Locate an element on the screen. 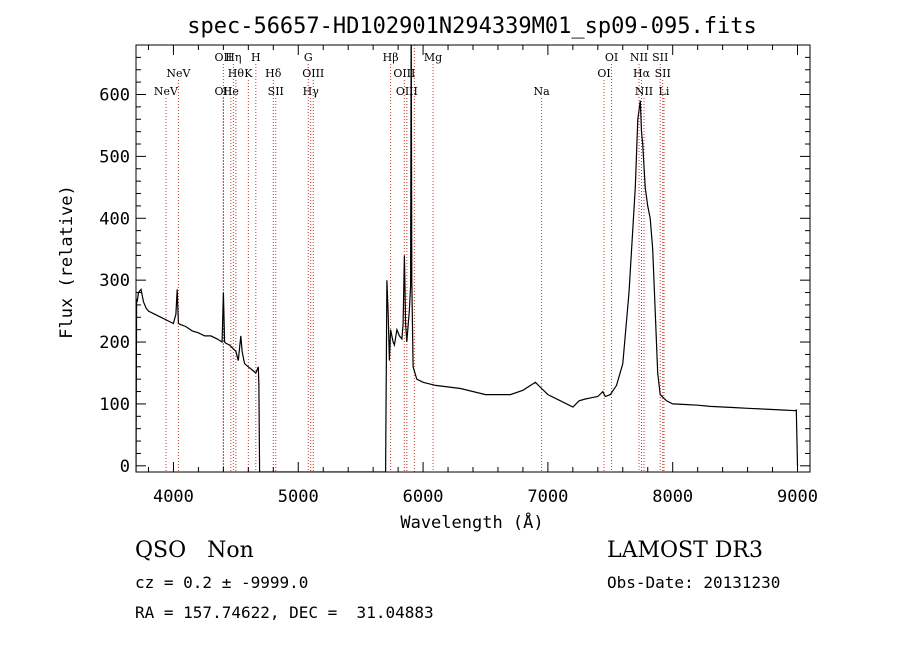 The width and height of the screenshot is (900, 649). survey-name: LAMOST DR3 is located at coordinates (685, 550).